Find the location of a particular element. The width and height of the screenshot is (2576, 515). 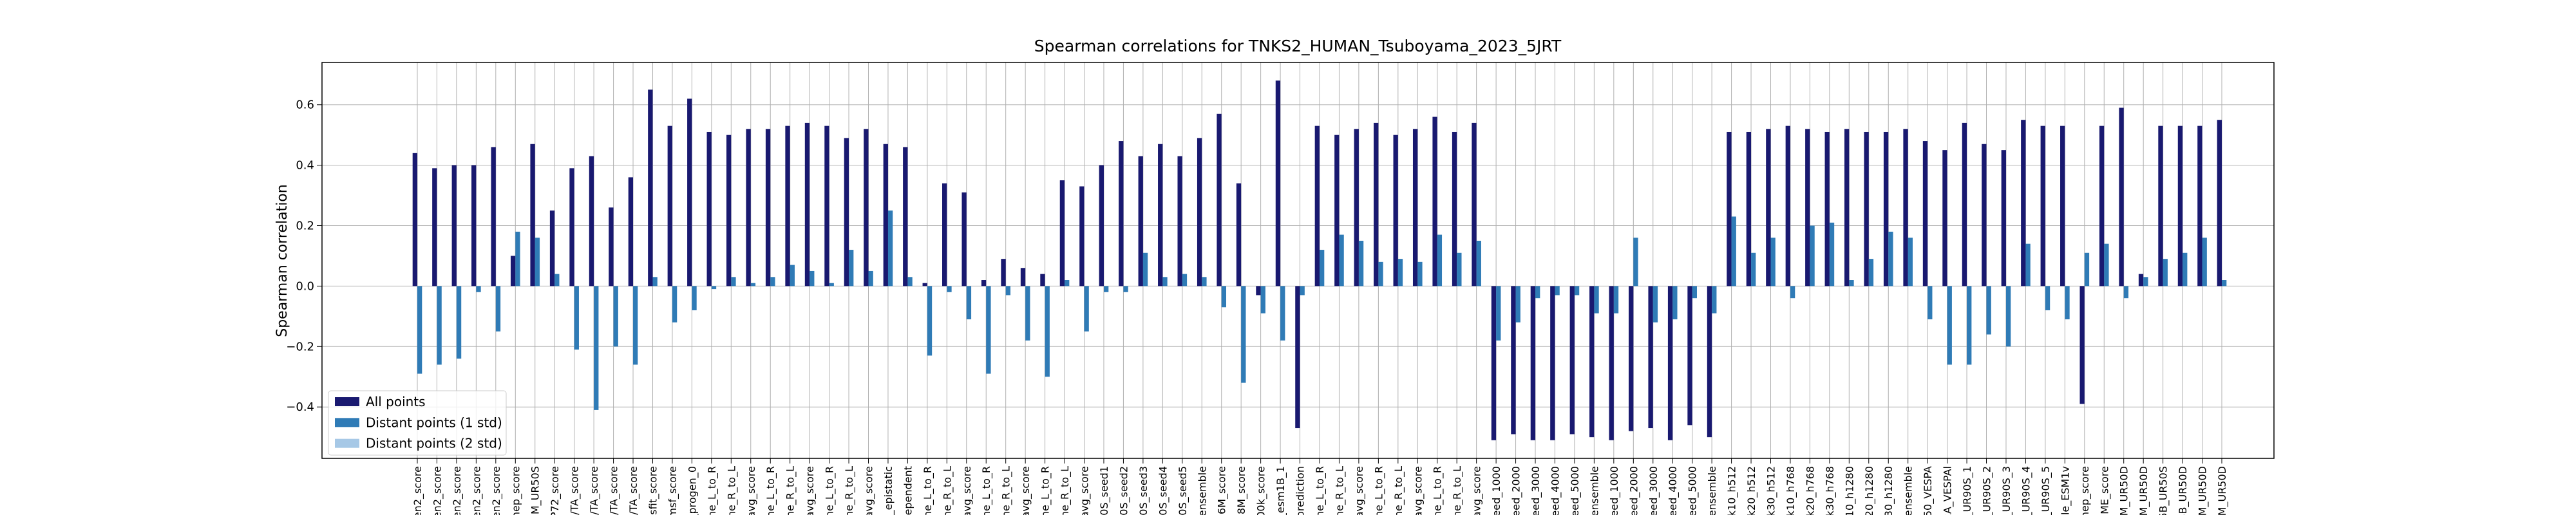

x-tick-label: seed_4000 is located at coordinates (1673, 491).